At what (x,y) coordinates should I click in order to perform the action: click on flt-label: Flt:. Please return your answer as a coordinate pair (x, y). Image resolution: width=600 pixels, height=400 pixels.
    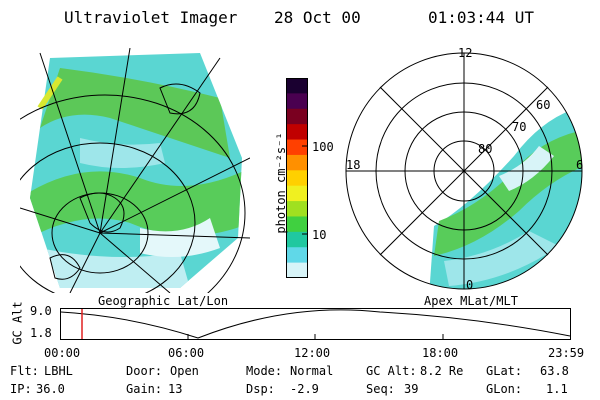
    Looking at the image, I should click on (24, 371).